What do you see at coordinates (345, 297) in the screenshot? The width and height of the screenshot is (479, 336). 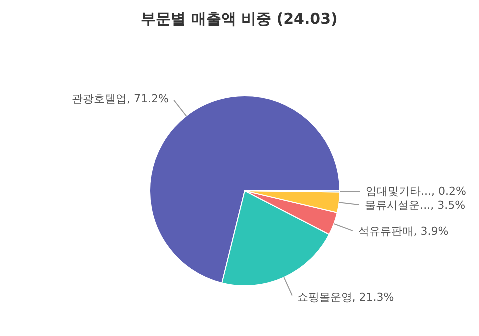 I see `slice-label: 쇼핑몰운영, 21.3%` at bounding box center [345, 297].